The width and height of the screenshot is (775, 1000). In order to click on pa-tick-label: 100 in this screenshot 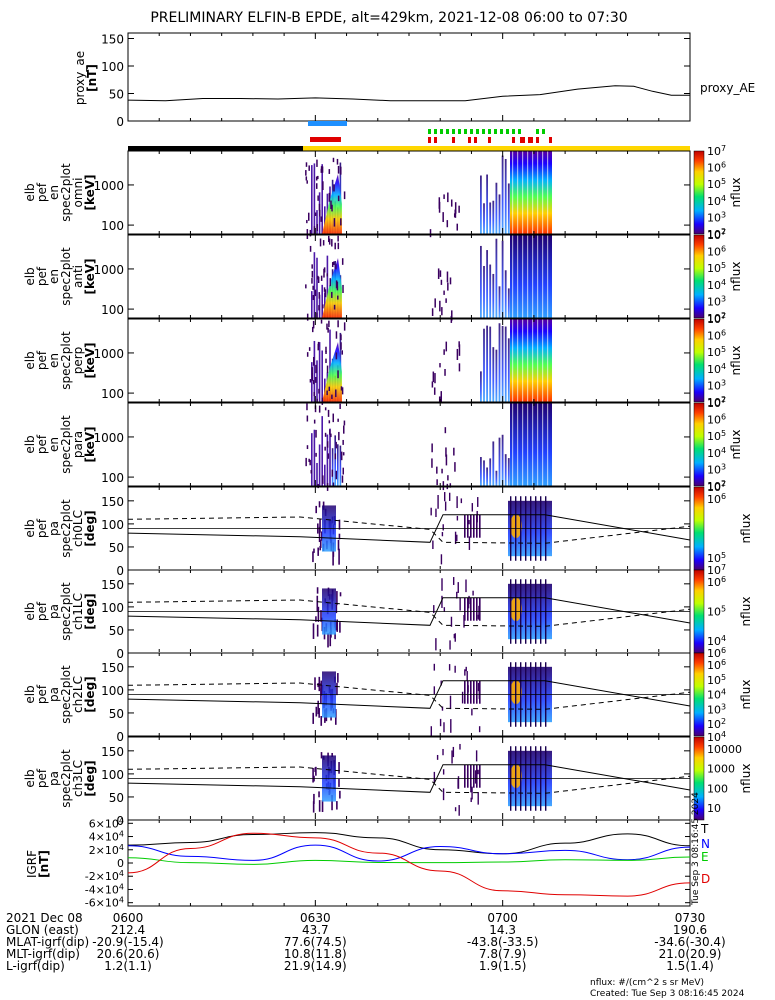, I will do `click(112, 608)`.